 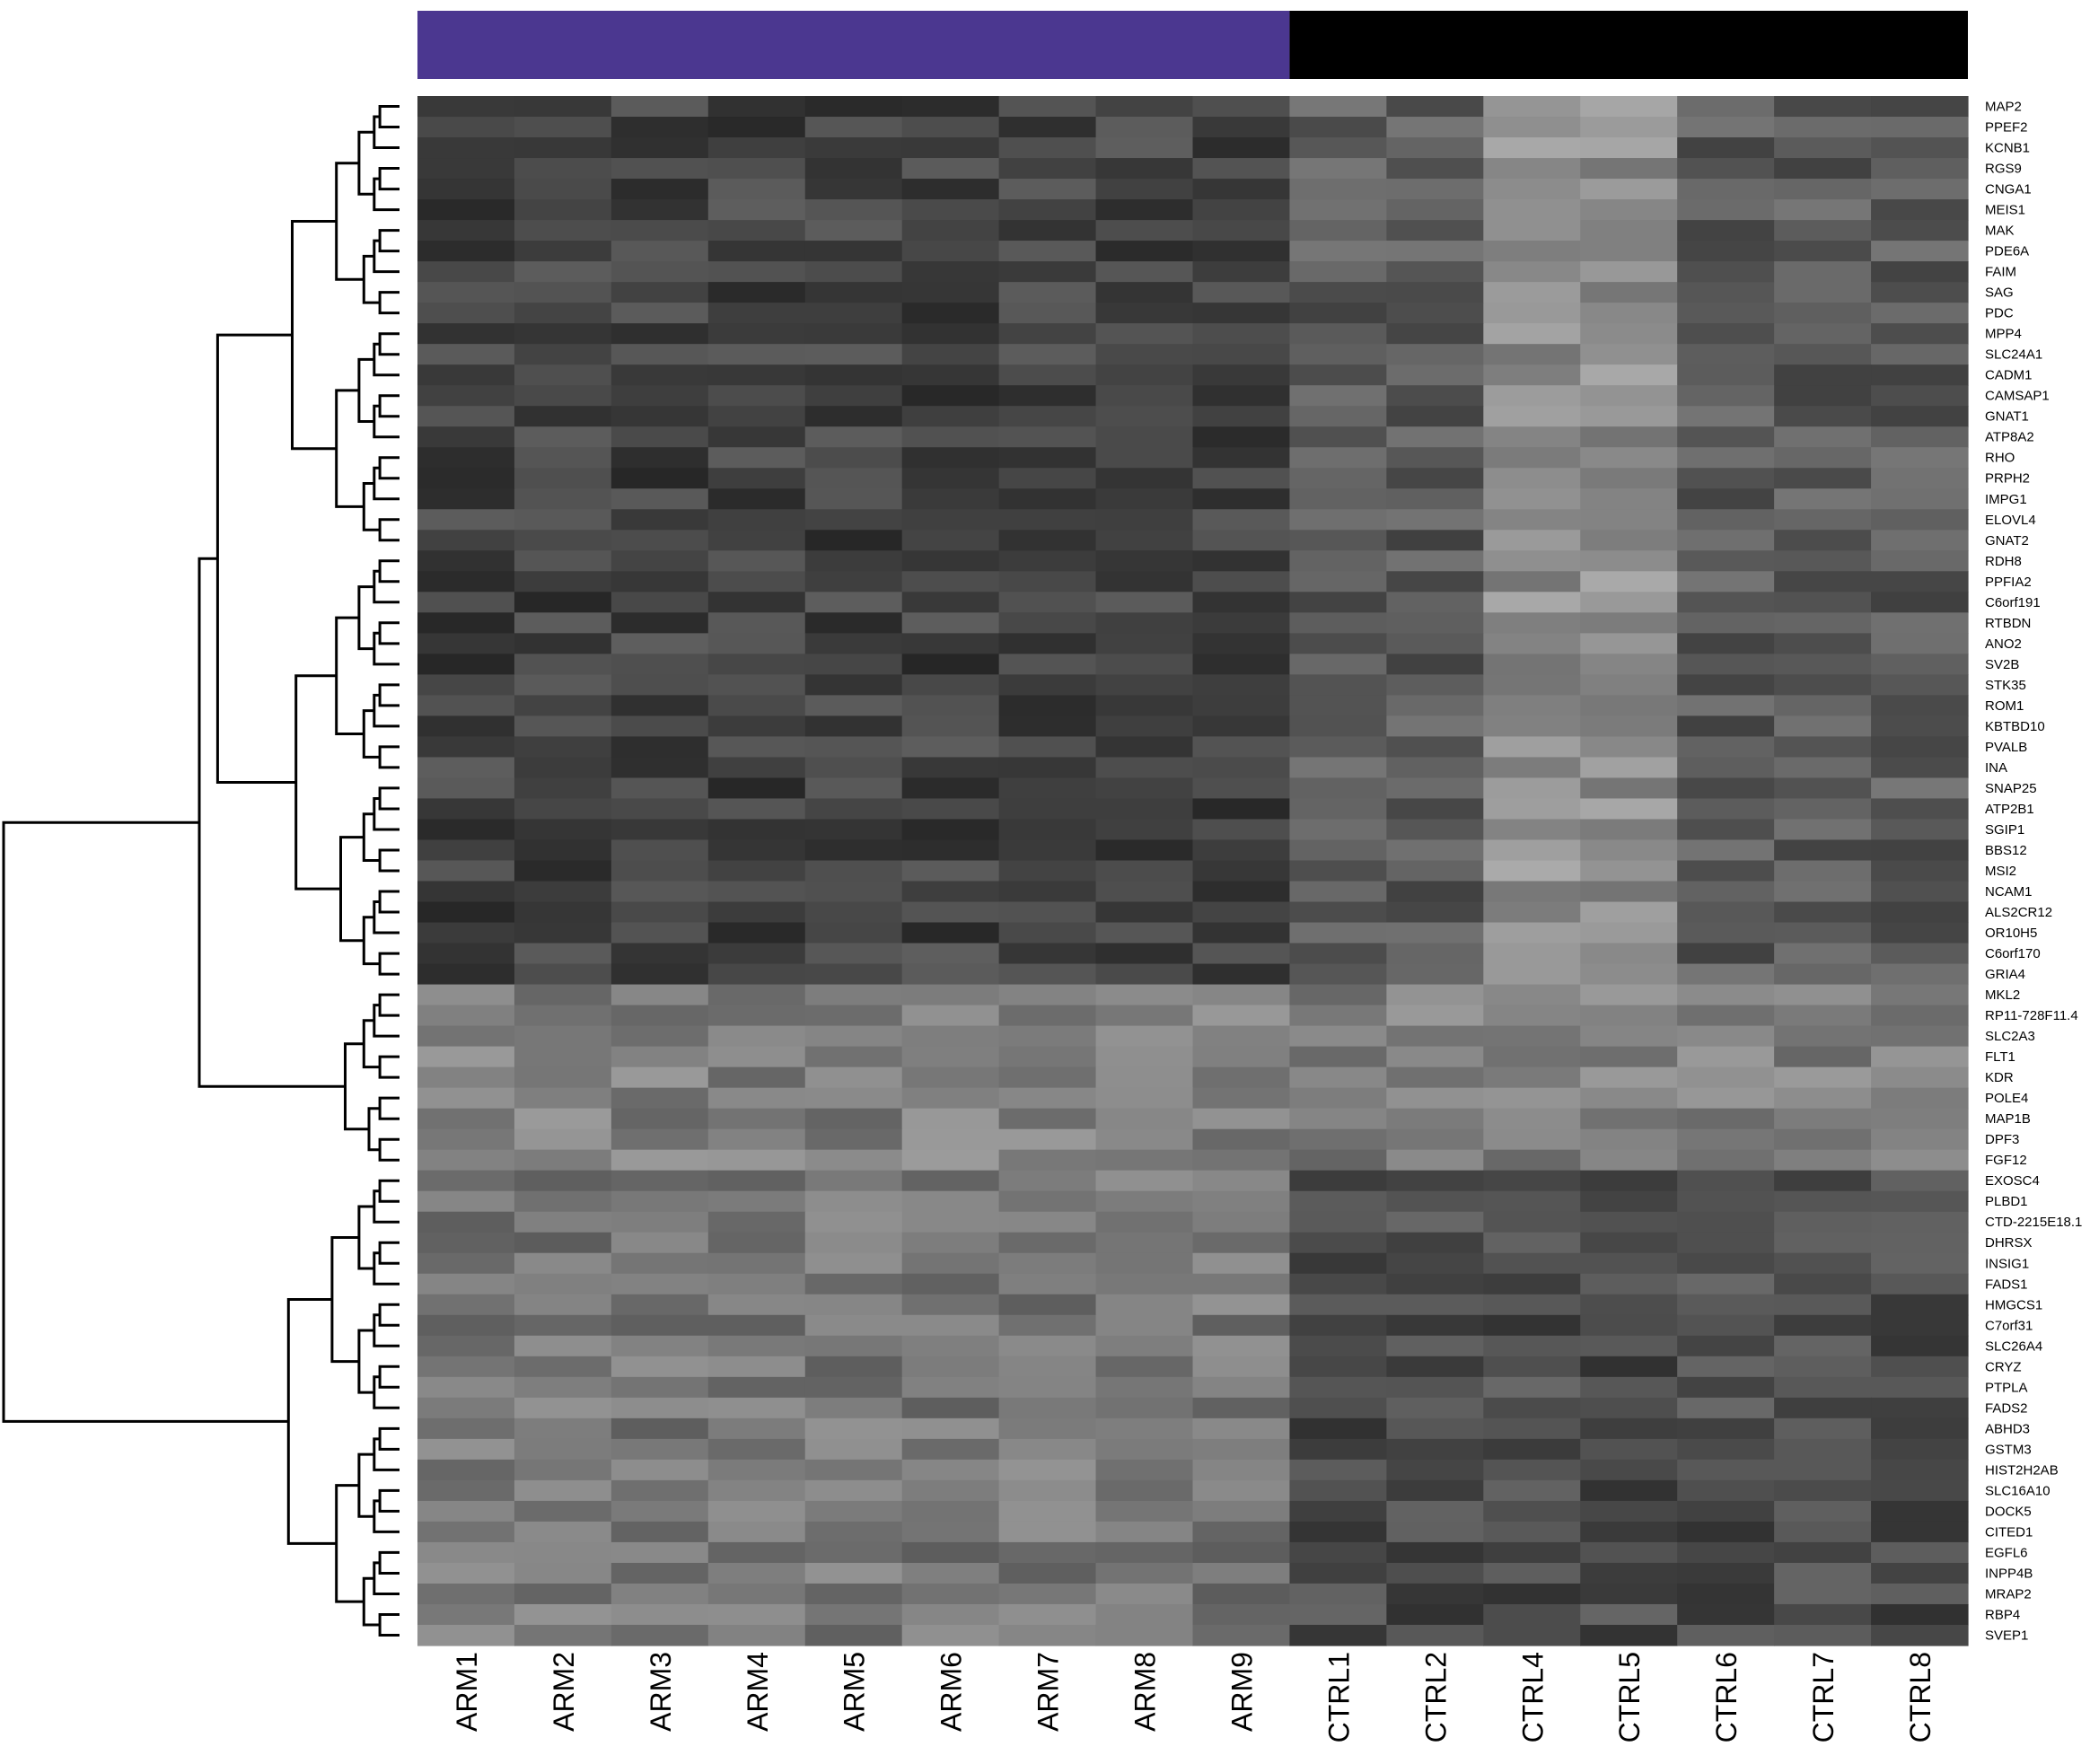 What do you see at coordinates (2009, 809) in the screenshot?
I see `row-label: ATP2B1` at bounding box center [2009, 809].